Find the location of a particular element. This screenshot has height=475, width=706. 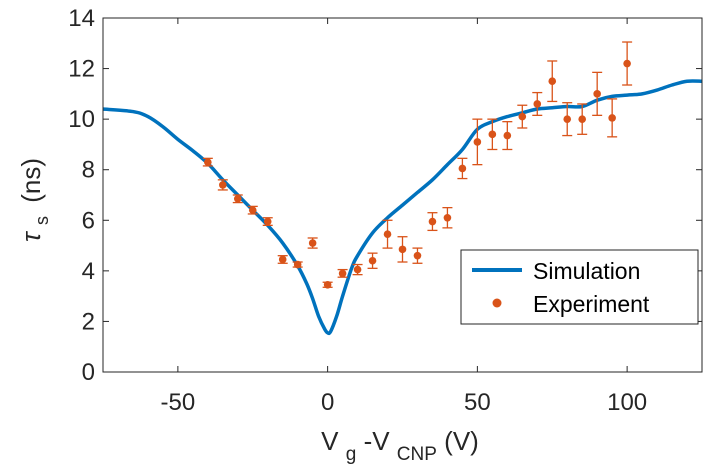

legend-simulation-label: Simulation is located at coordinates (586, 271).